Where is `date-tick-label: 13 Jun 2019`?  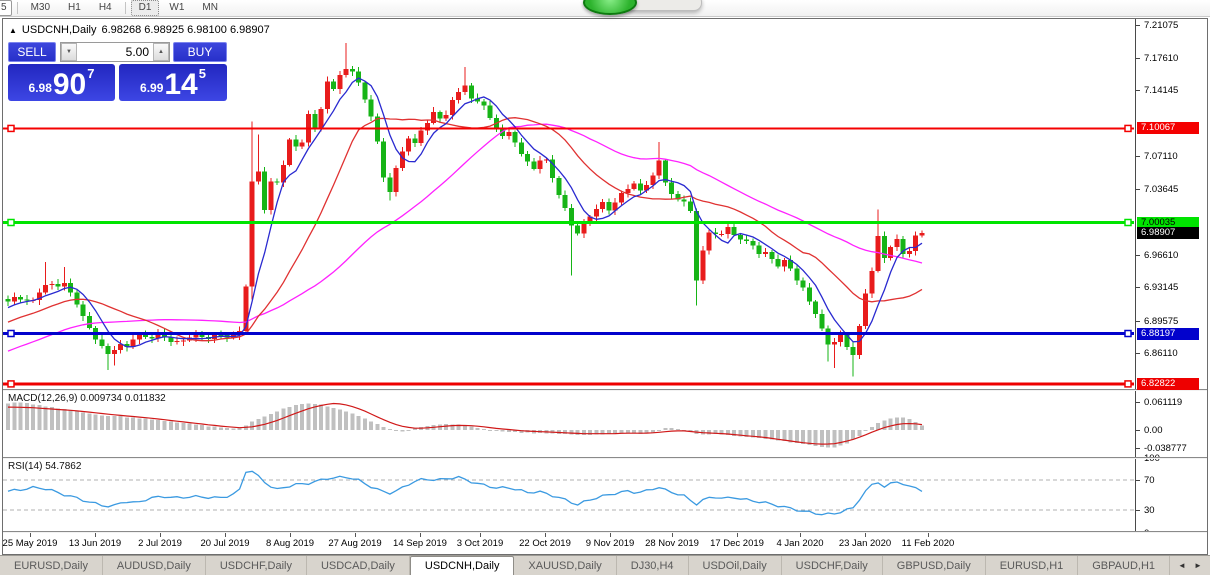
date-tick-label: 13 Jun 2019 is located at coordinates (95, 543).